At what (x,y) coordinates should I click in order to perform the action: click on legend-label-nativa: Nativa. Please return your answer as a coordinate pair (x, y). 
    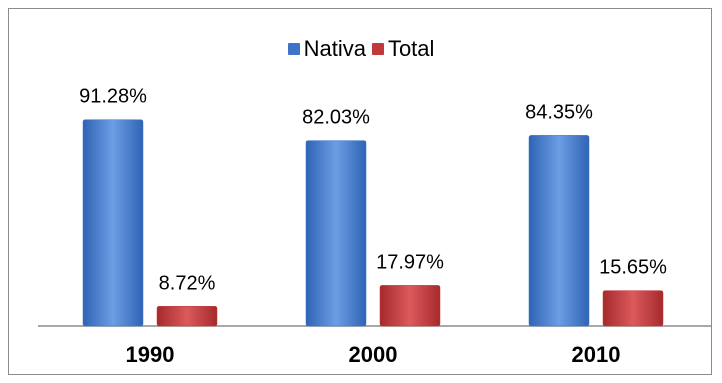
    Looking at the image, I should click on (334, 48).